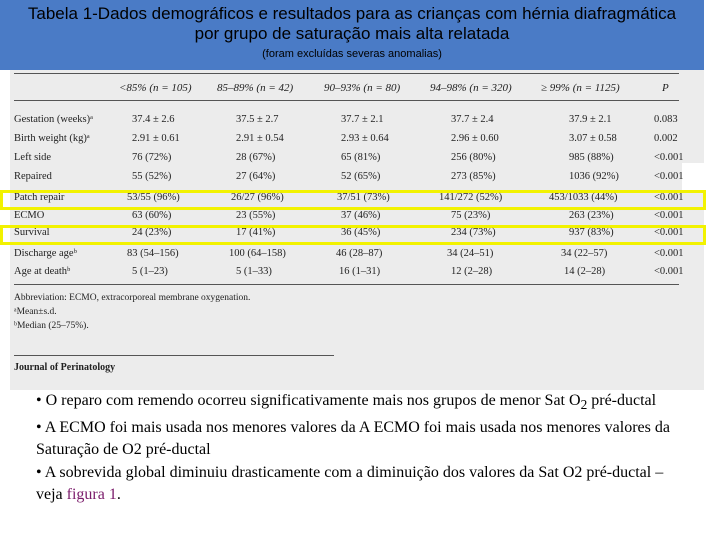 This screenshot has width=720, height=540. What do you see at coordinates (65, 367) in the screenshot?
I see `journal-name: Journal of Perinatology` at bounding box center [65, 367].